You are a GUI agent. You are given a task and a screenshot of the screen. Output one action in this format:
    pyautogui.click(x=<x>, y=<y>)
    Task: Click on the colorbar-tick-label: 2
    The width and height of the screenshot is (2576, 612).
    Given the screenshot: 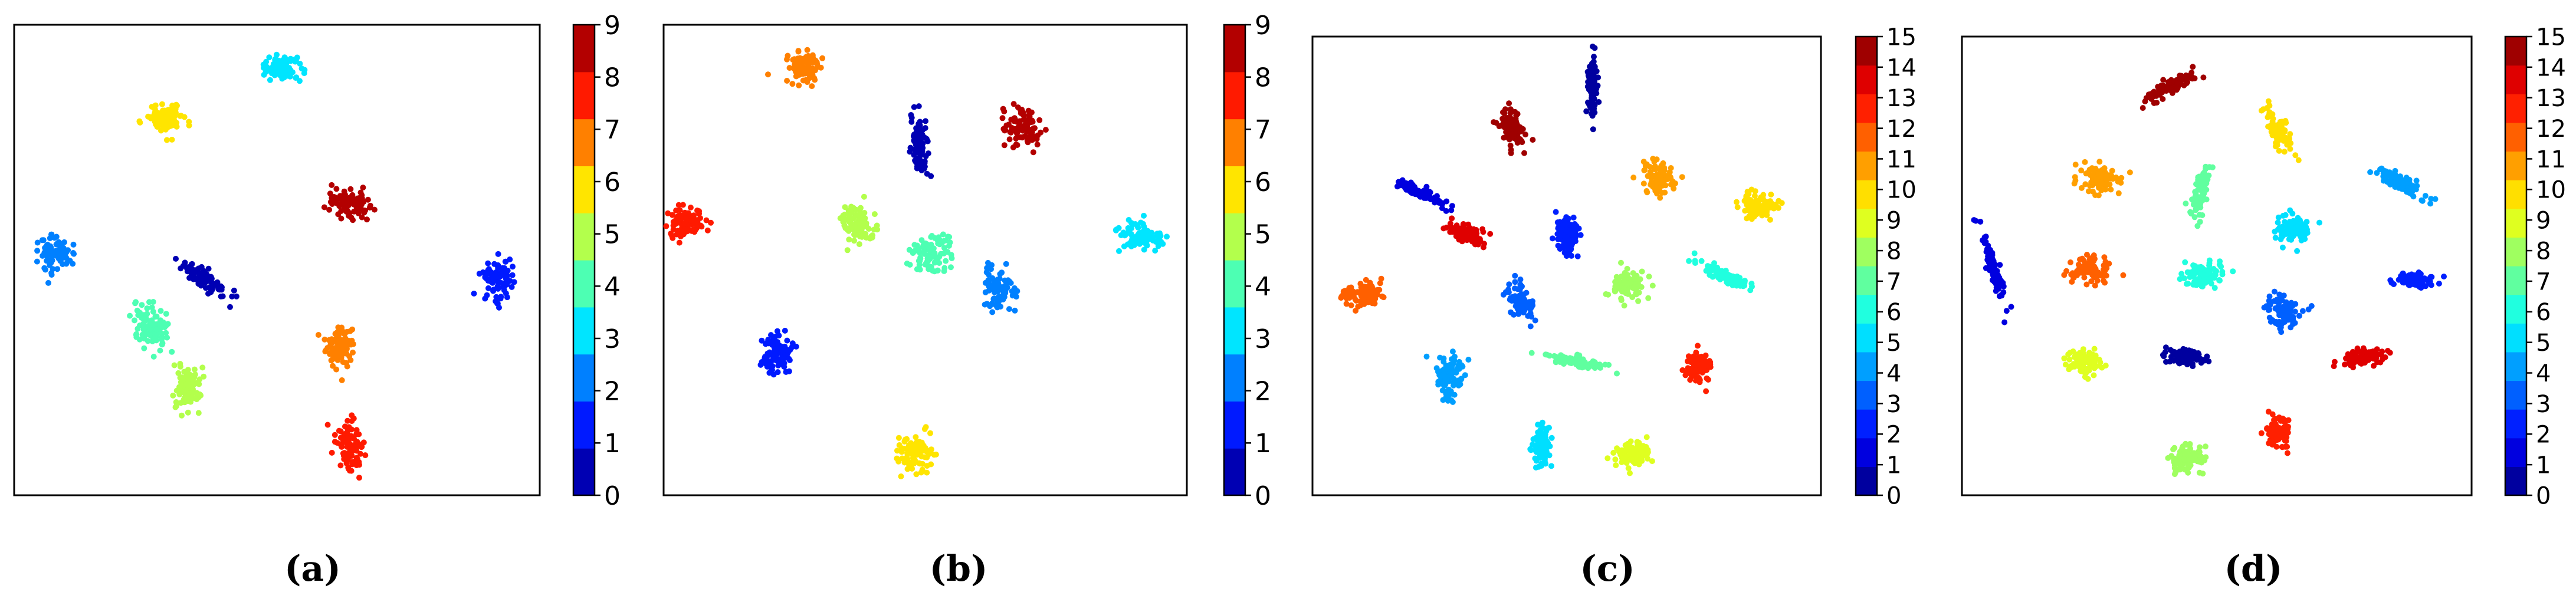 What is the action you would take?
    pyautogui.click(x=1893, y=435)
    